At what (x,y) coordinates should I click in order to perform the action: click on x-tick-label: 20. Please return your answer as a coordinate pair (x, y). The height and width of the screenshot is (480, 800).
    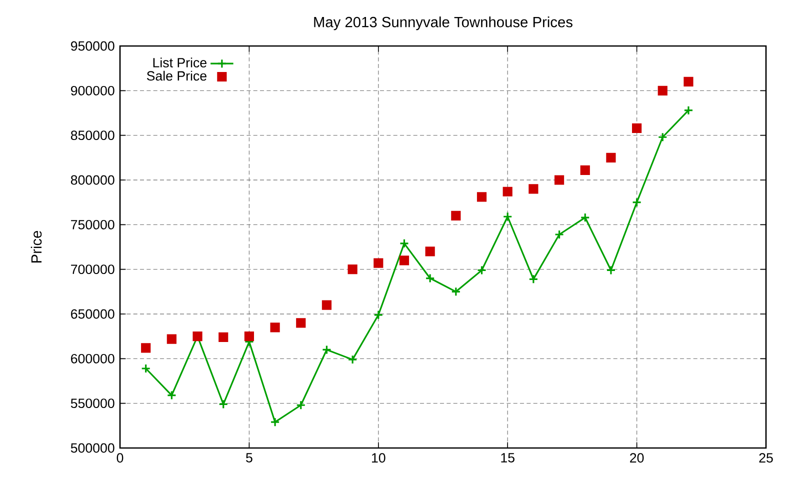
    Looking at the image, I should click on (637, 458).